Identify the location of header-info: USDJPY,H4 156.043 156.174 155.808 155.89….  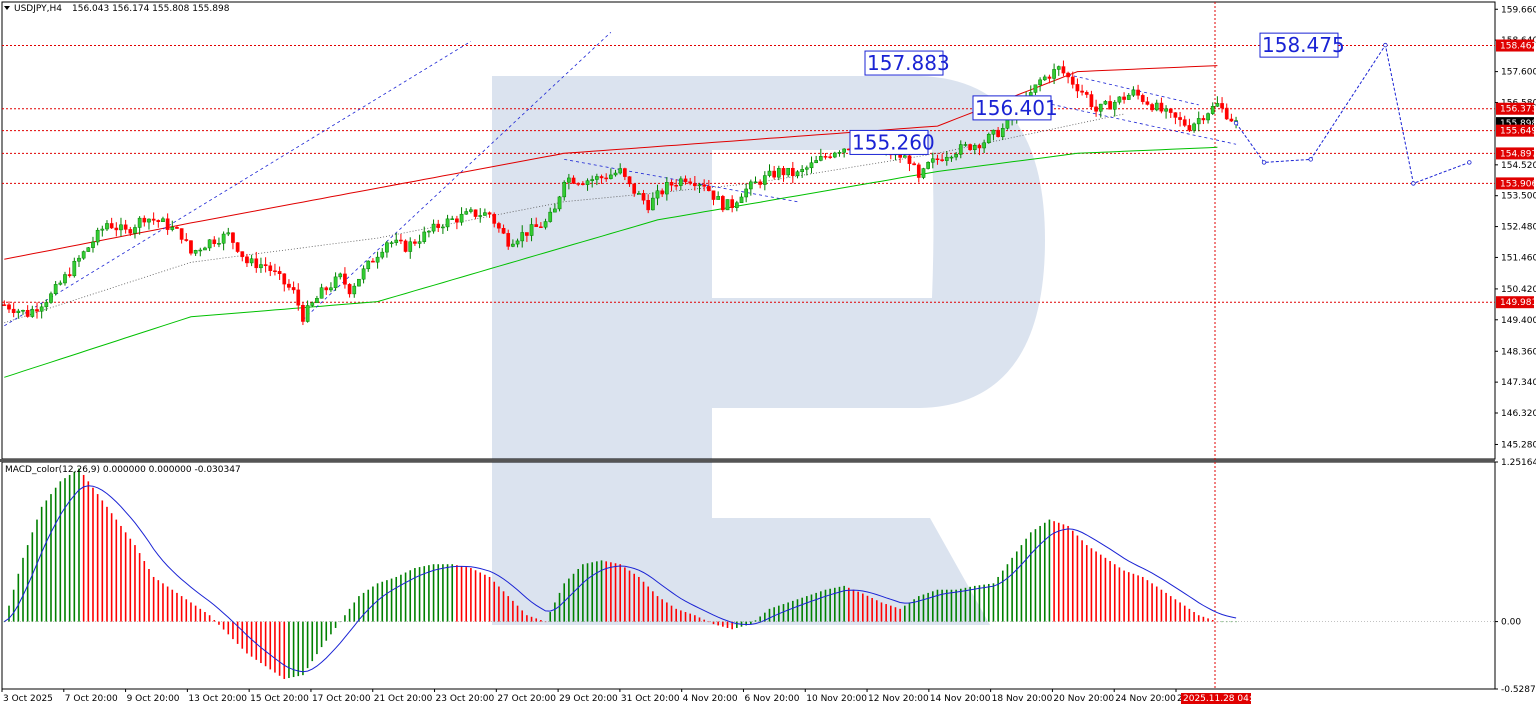
(122, 239).